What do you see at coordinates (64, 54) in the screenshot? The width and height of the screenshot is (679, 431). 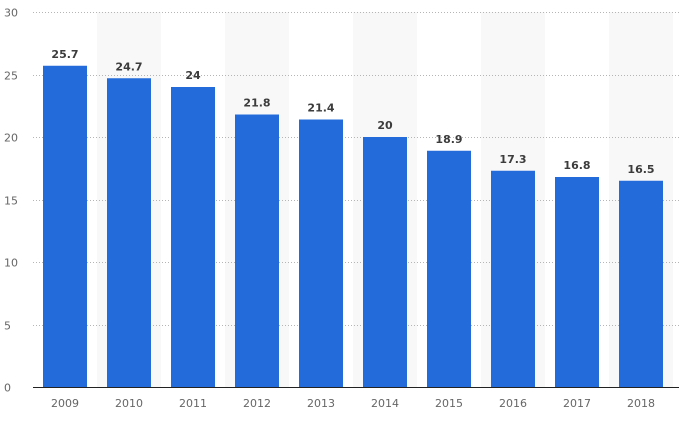 I see `data-label: 25.7` at bounding box center [64, 54].